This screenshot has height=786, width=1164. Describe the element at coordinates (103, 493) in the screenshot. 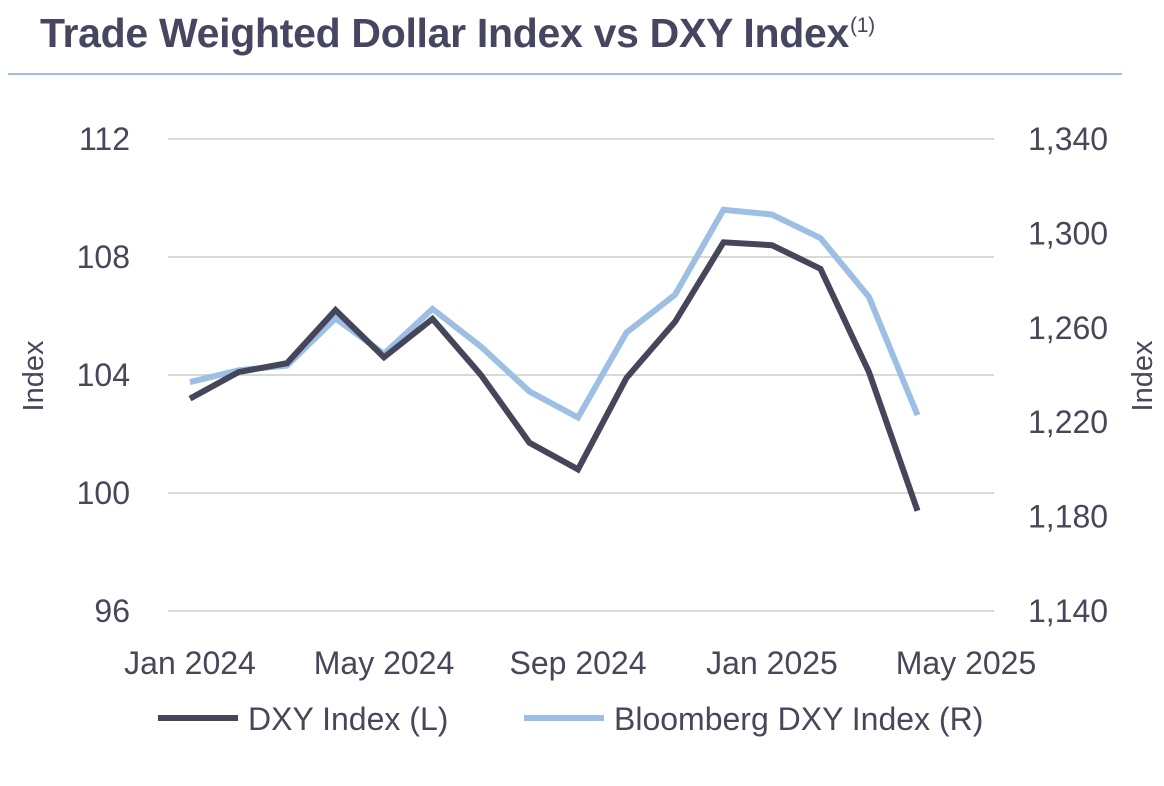

I see `left-tick-label: 100` at that location.